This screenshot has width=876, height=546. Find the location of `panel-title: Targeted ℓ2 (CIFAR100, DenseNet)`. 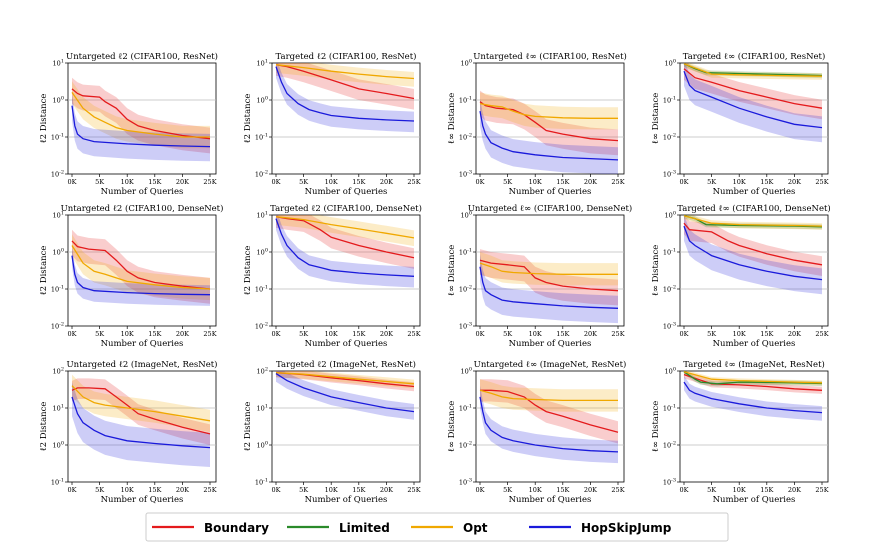

panel-title: Targeted ℓ2 (CIFAR100, DenseNet) is located at coordinates (346, 208).